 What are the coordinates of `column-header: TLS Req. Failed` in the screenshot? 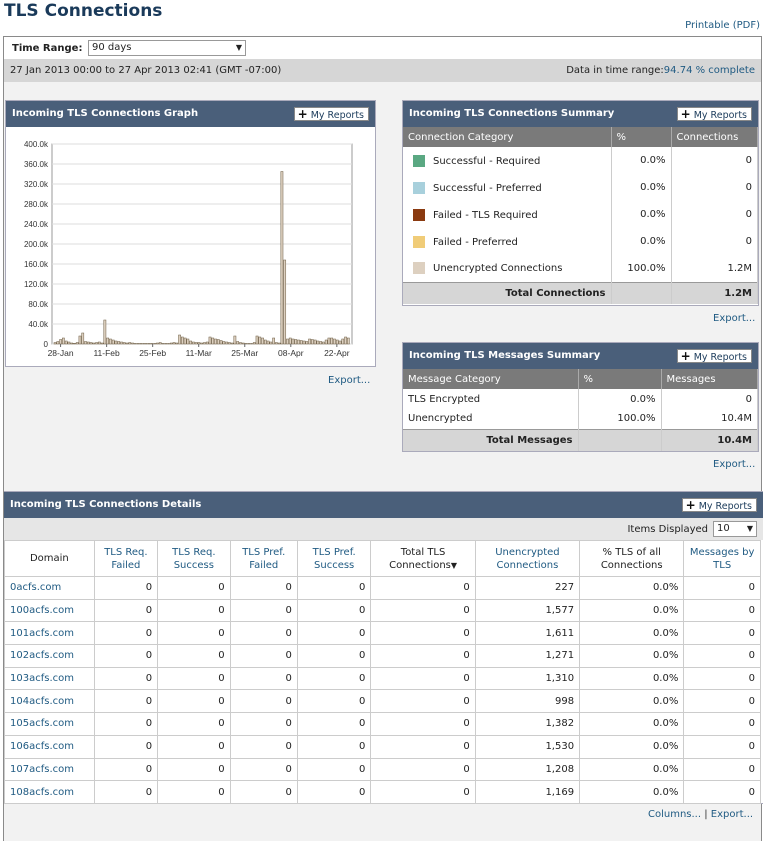 It's located at (126, 558).